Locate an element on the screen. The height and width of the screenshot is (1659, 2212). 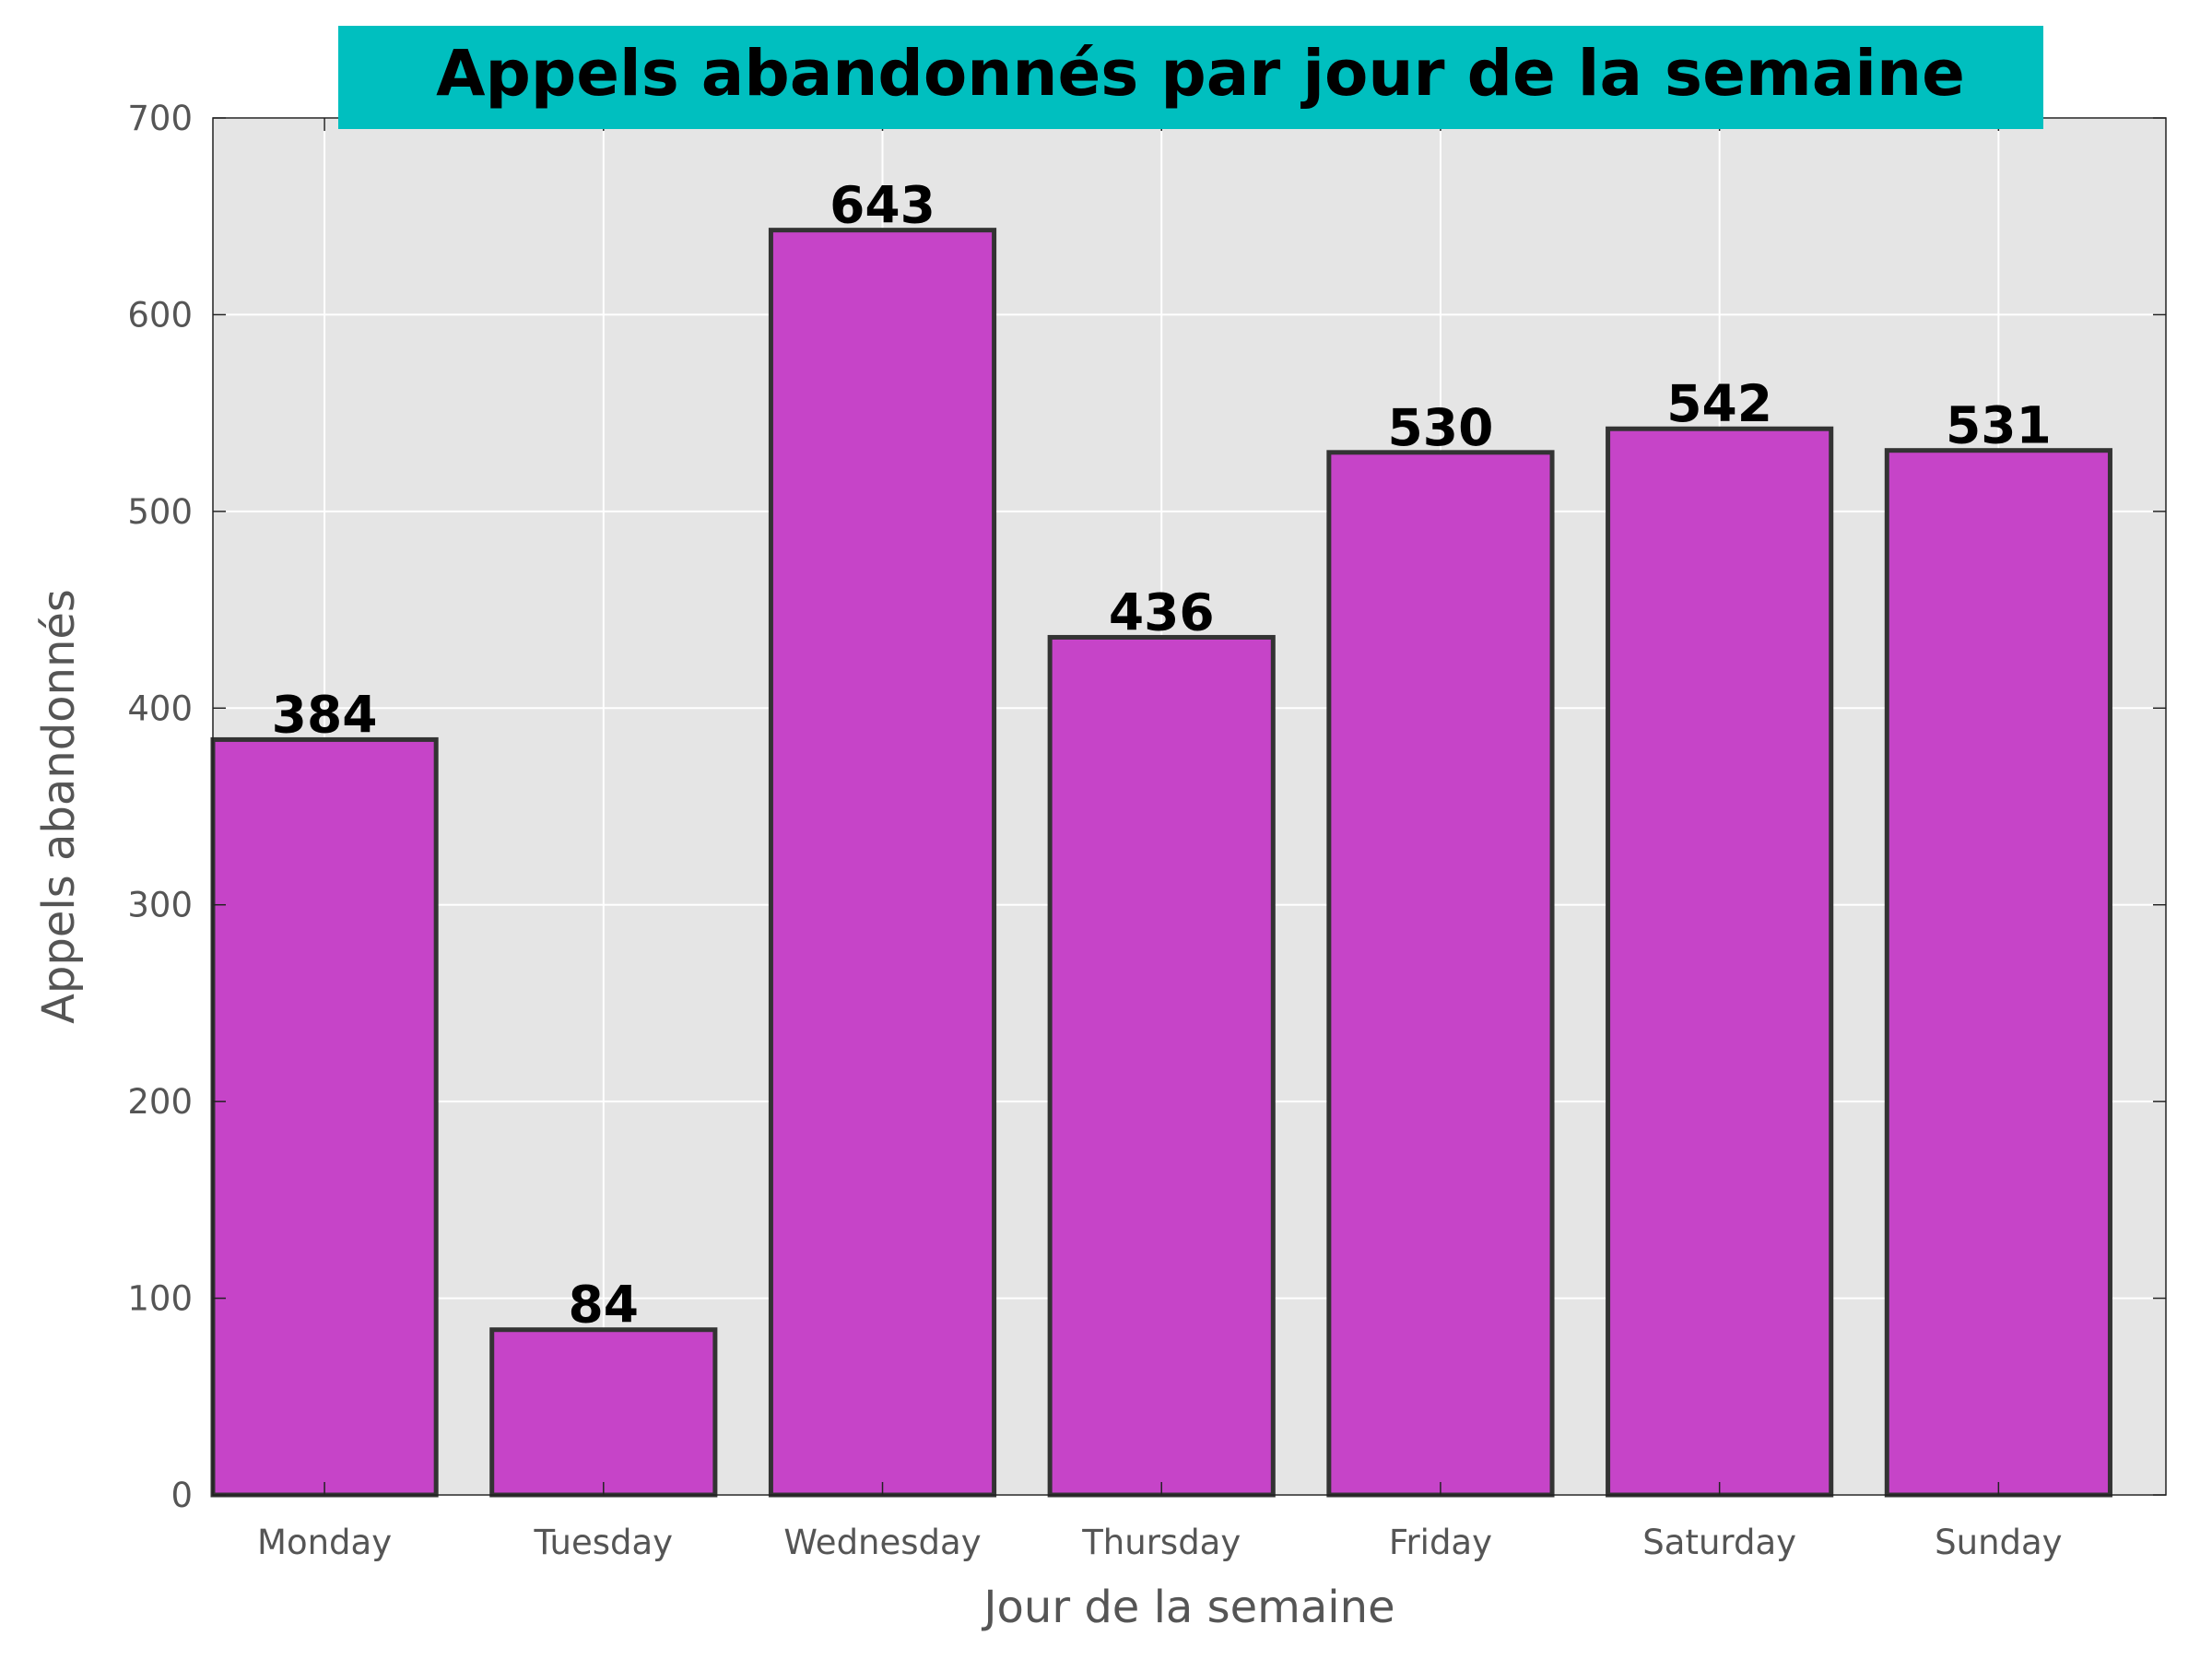
bar-value-label: 84 is located at coordinates (604, 1305).